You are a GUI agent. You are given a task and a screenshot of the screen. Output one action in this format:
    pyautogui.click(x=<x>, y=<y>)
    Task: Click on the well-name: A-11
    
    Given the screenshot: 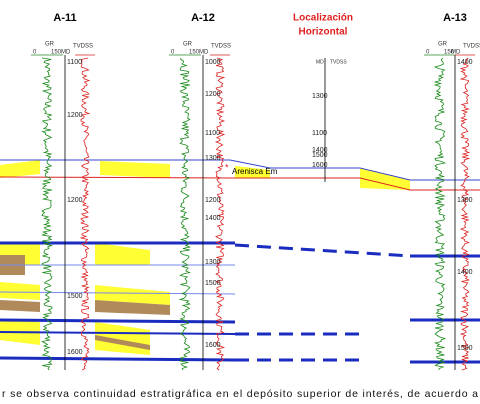 What is the action you would take?
    pyautogui.click(x=64, y=18)
    